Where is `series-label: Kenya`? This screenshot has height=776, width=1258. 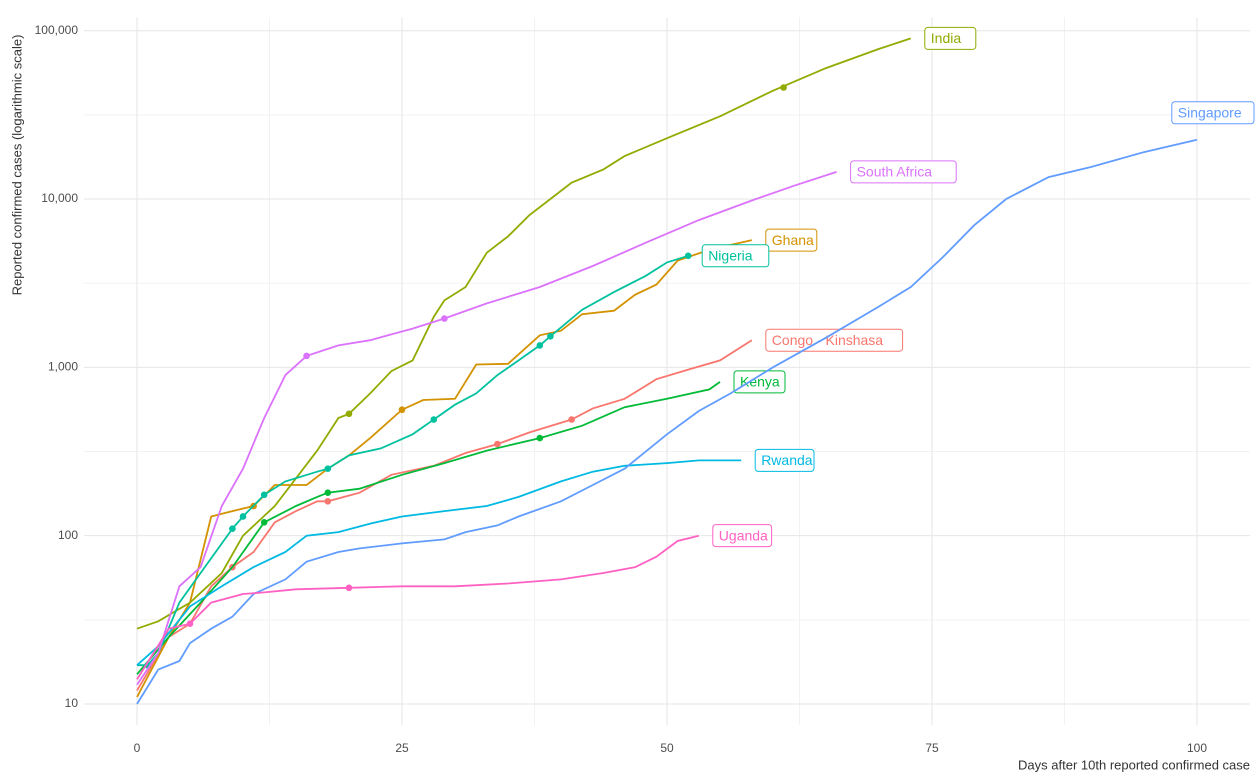 series-label: Kenya is located at coordinates (760, 382).